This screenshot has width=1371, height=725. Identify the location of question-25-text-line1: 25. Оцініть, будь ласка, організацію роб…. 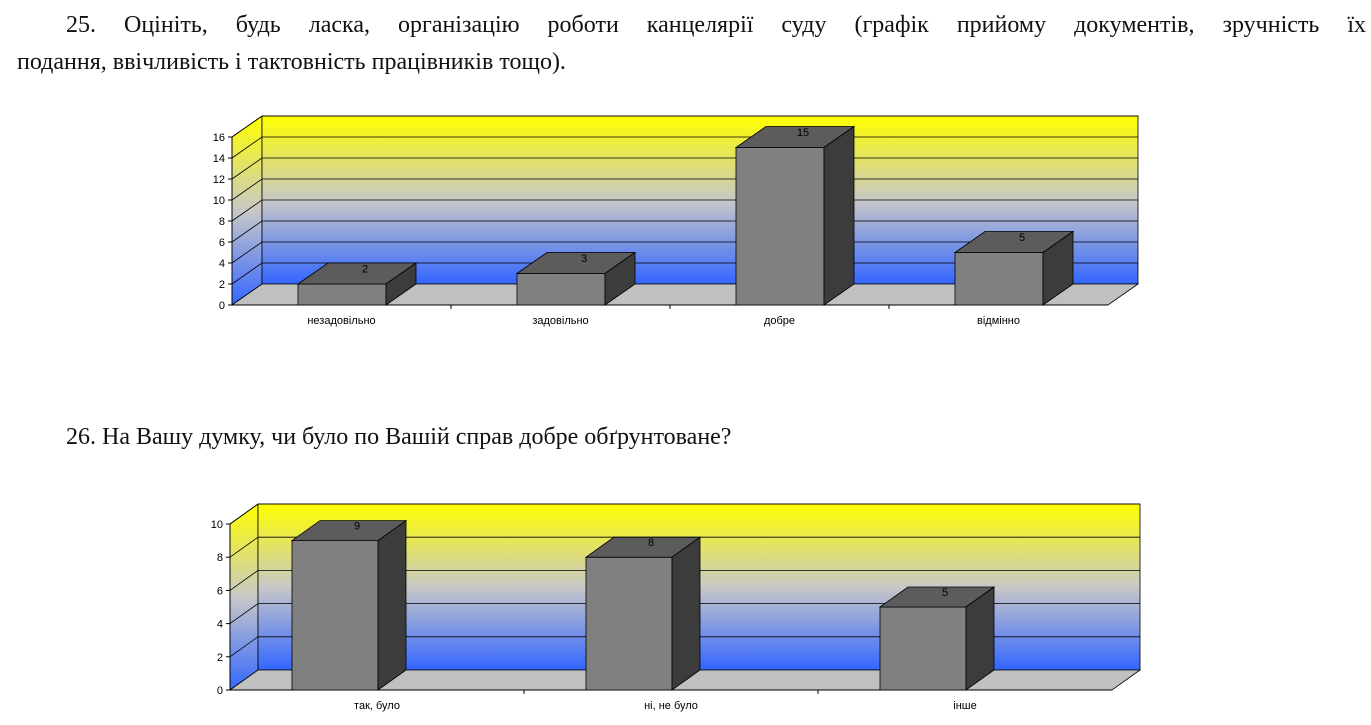
(716, 25).